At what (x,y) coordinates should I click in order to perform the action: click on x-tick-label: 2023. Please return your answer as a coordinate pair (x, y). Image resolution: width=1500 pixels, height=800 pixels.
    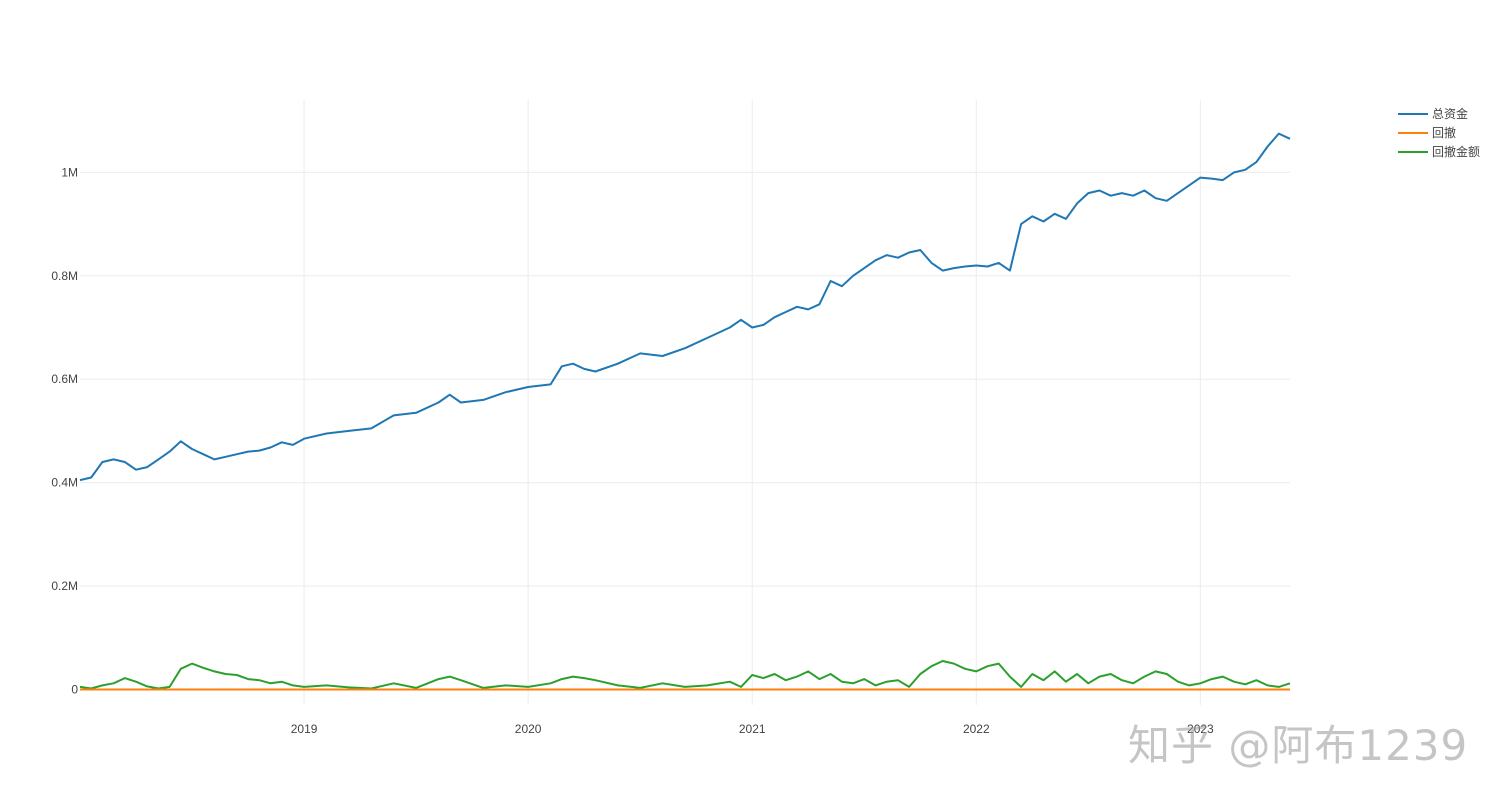
    Looking at the image, I should click on (1200, 729).